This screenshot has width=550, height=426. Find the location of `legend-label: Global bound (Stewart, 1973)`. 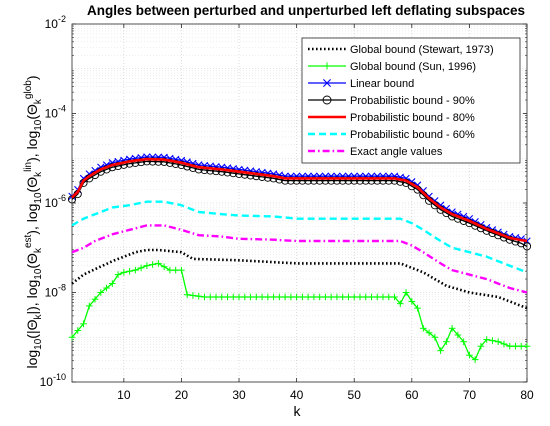

legend-label: Global bound (Stewart, 1973) is located at coordinates (422, 50).